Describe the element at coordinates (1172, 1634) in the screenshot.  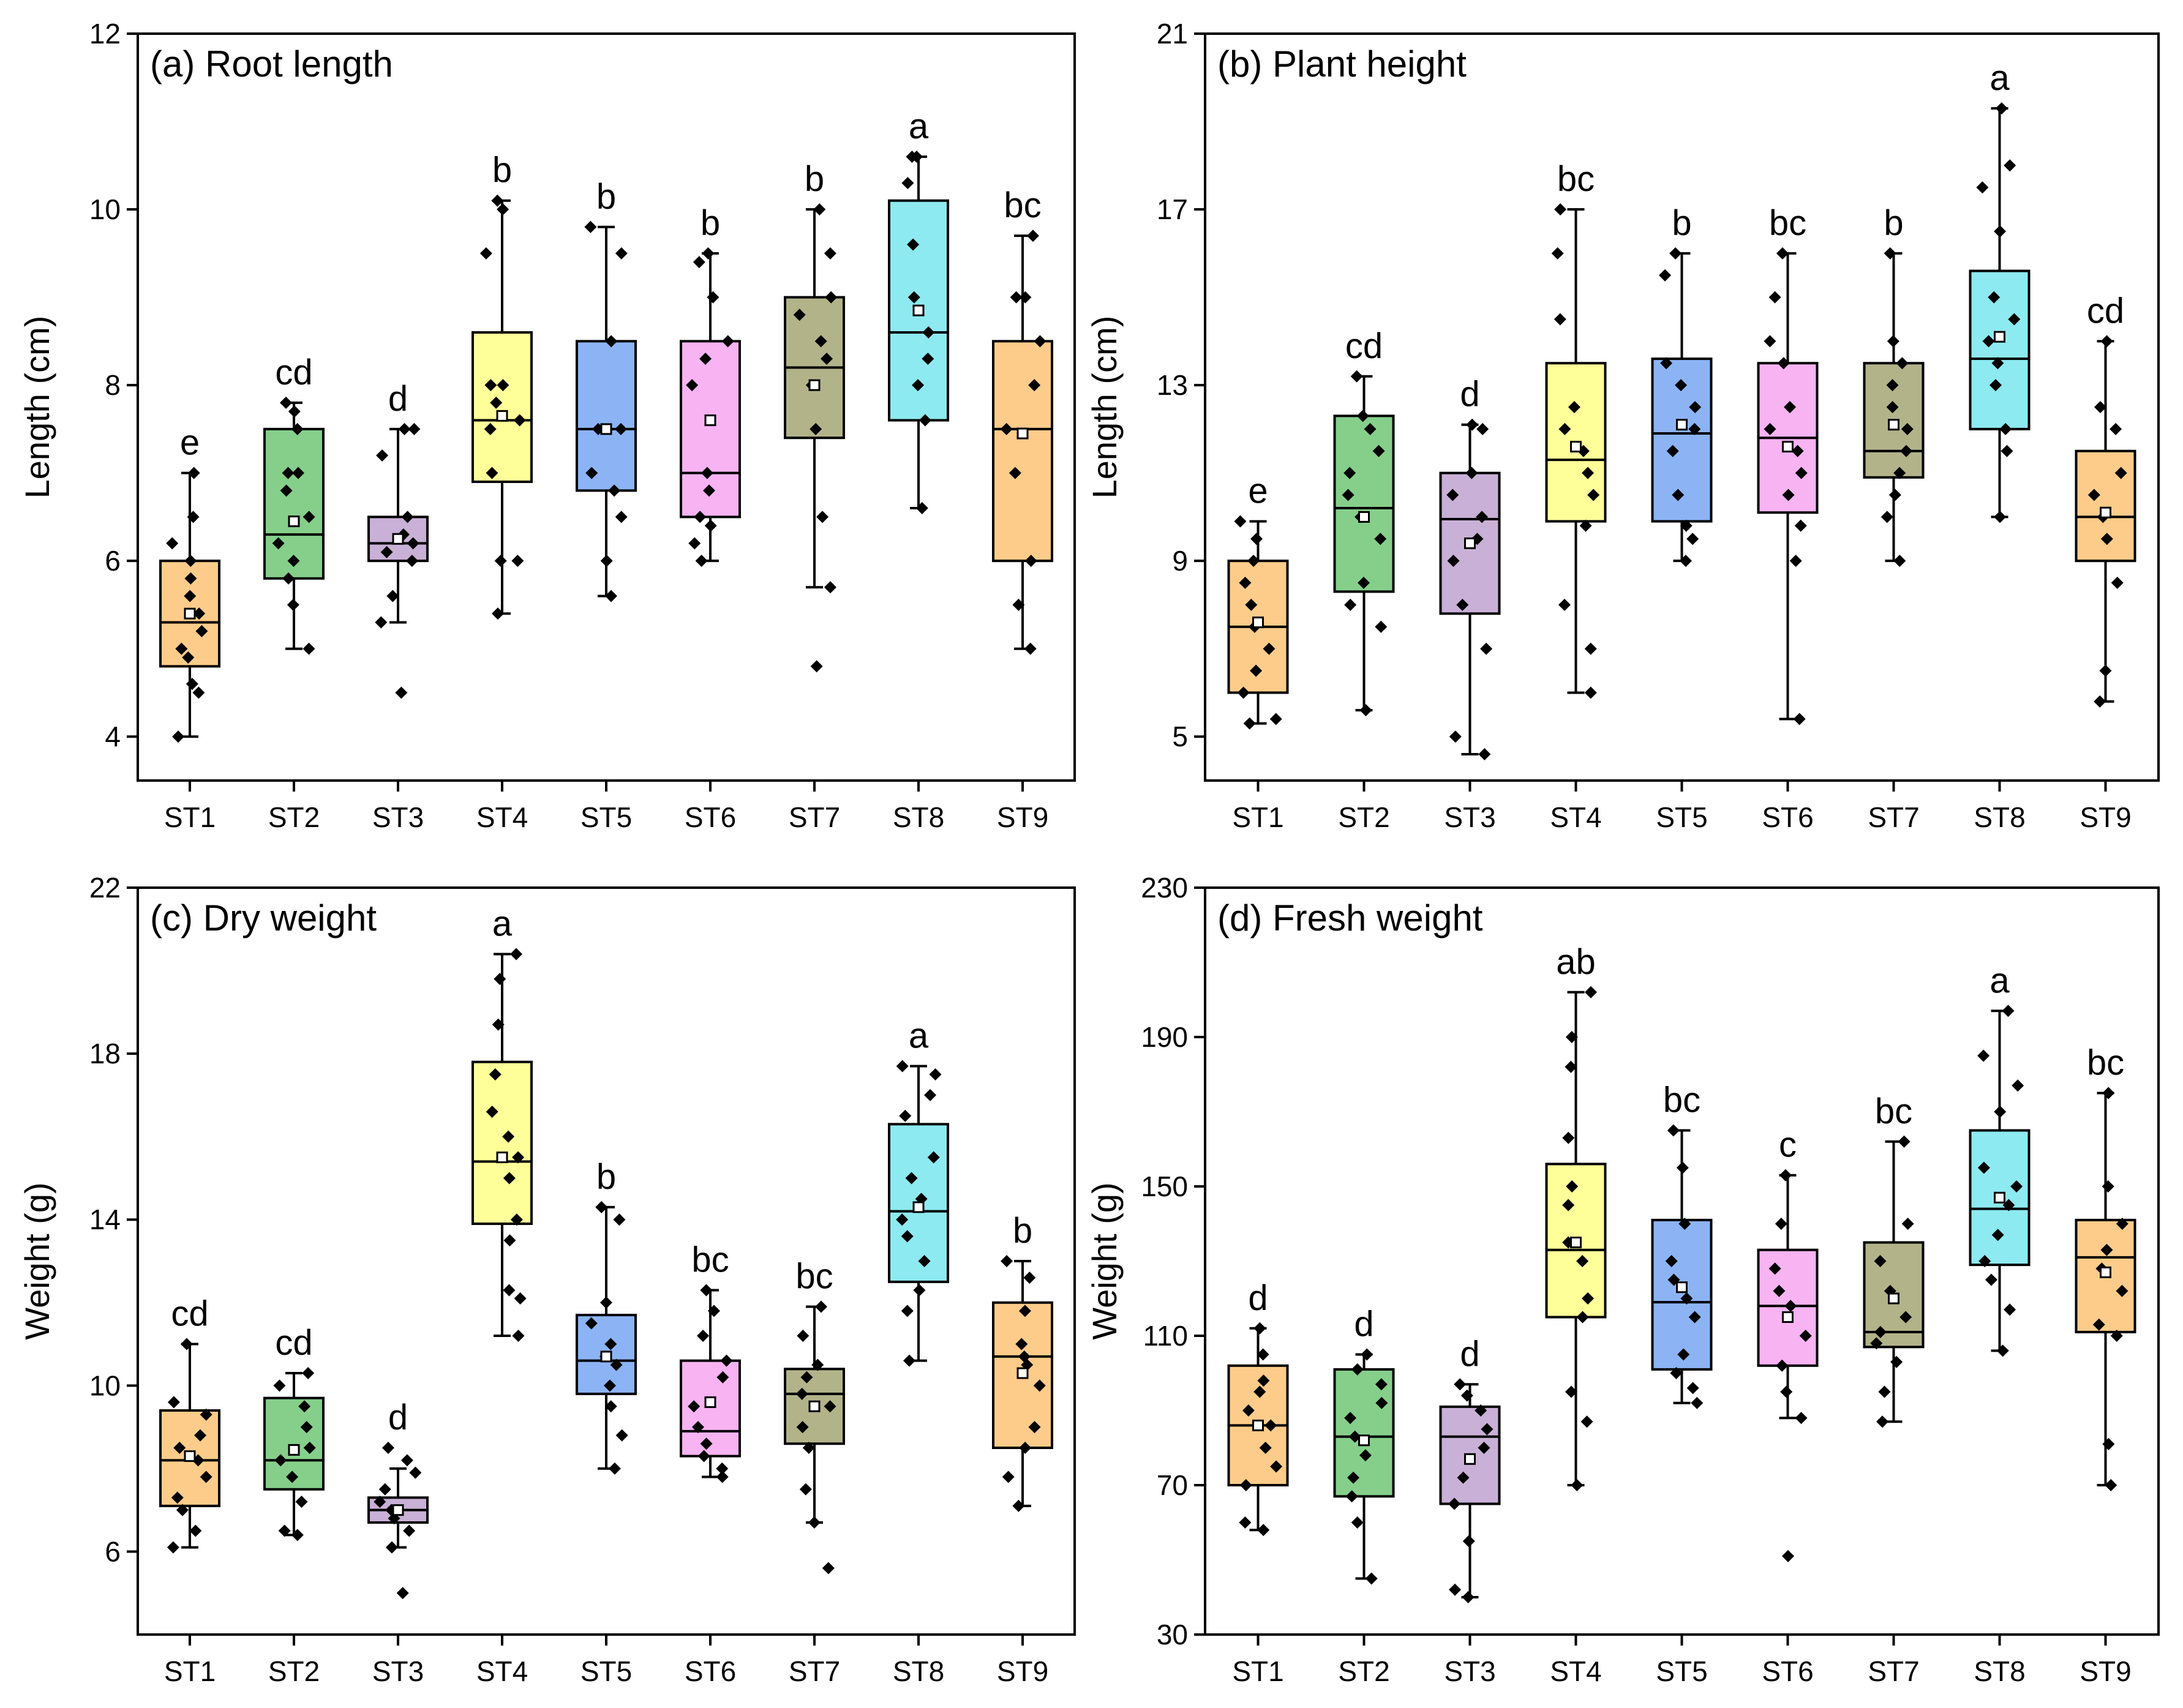
I see `y-tick-label: 30` at that location.